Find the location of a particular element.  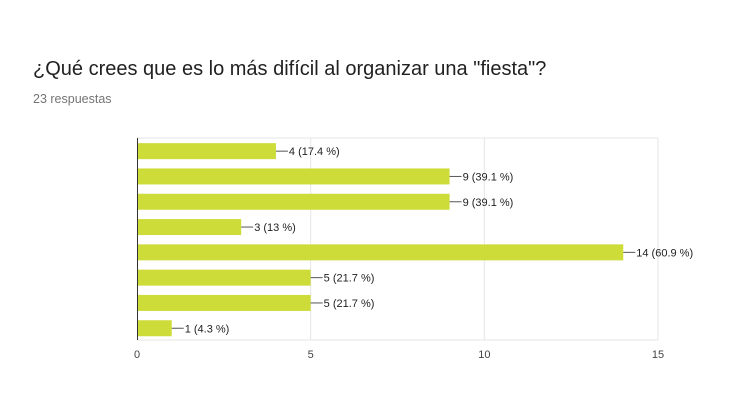

x-tick-label: 0 is located at coordinates (137, 355).